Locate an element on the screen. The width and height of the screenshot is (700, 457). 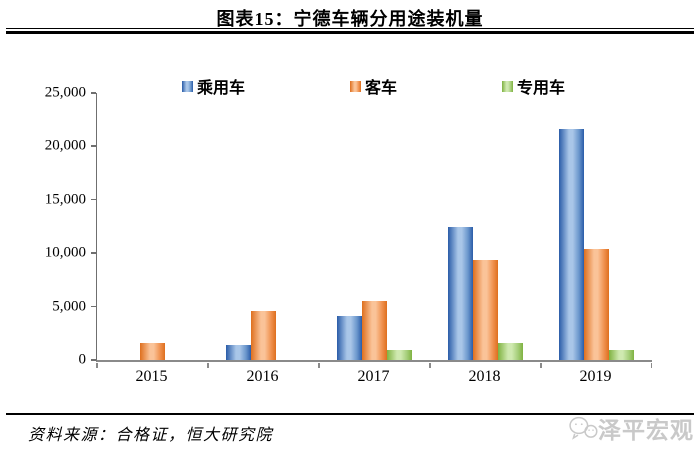
y-axis-label: 15,000 is located at coordinates (65, 199).